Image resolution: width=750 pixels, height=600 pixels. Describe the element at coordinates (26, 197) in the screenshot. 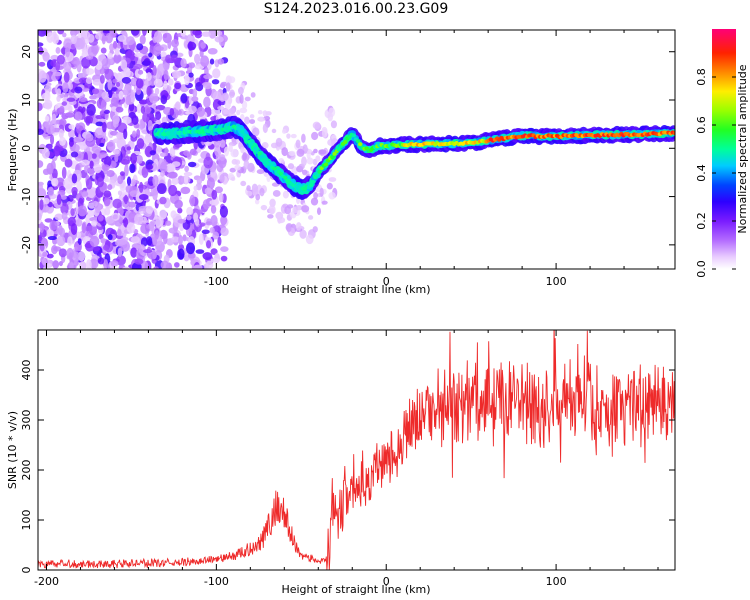

I see `y-tick-label: -10` at that location.